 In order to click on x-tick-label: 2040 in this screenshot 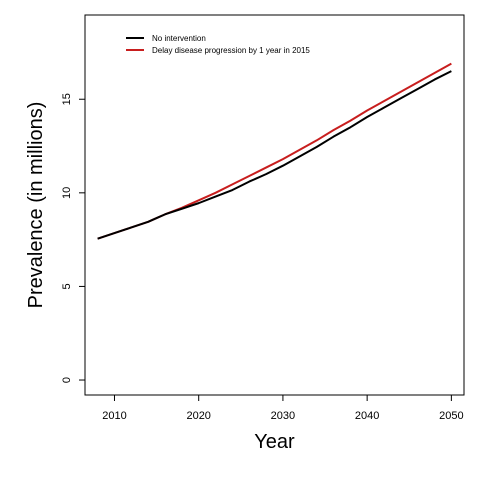, I will do `click(367, 416)`.